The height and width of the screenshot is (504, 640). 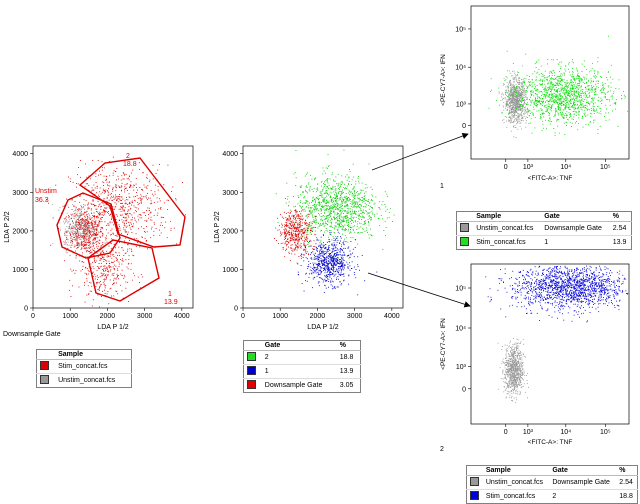 What do you see at coordinates (46, 191) in the screenshot?
I see `gate-unstim-label: Unstim` at bounding box center [46, 191].